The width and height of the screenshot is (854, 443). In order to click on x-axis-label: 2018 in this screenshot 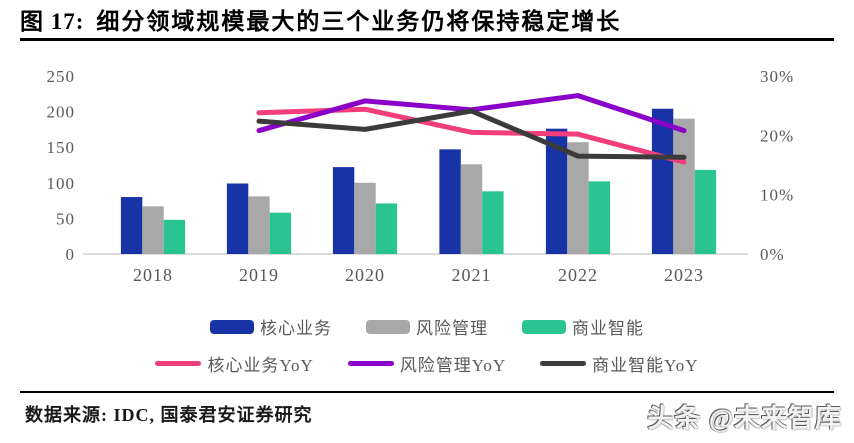, I will do `click(153, 275)`.